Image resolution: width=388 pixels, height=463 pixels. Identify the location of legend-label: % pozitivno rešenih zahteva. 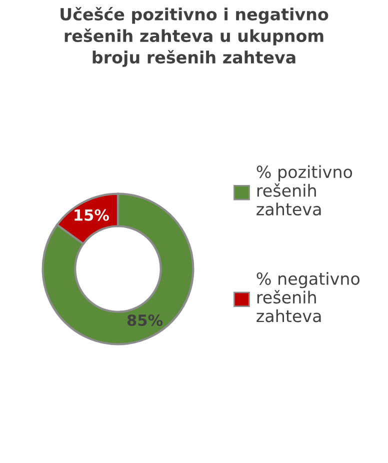
(304, 190).